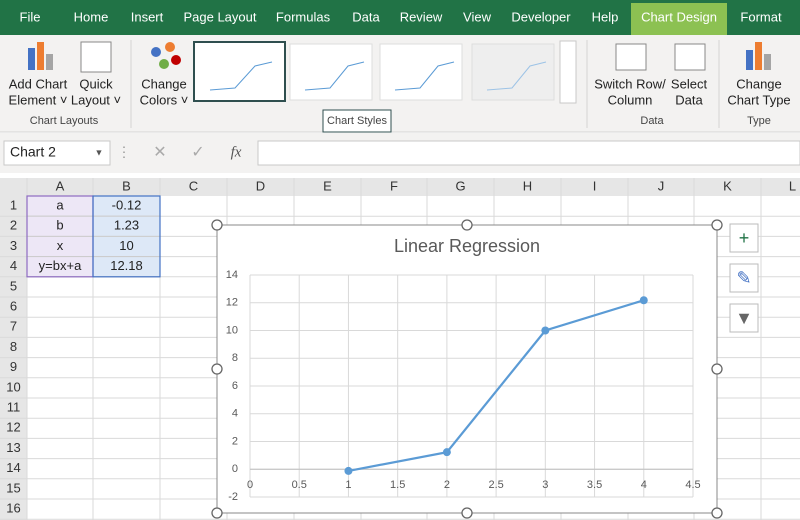  I want to click on ribbon-tab: View, so click(477, 16).